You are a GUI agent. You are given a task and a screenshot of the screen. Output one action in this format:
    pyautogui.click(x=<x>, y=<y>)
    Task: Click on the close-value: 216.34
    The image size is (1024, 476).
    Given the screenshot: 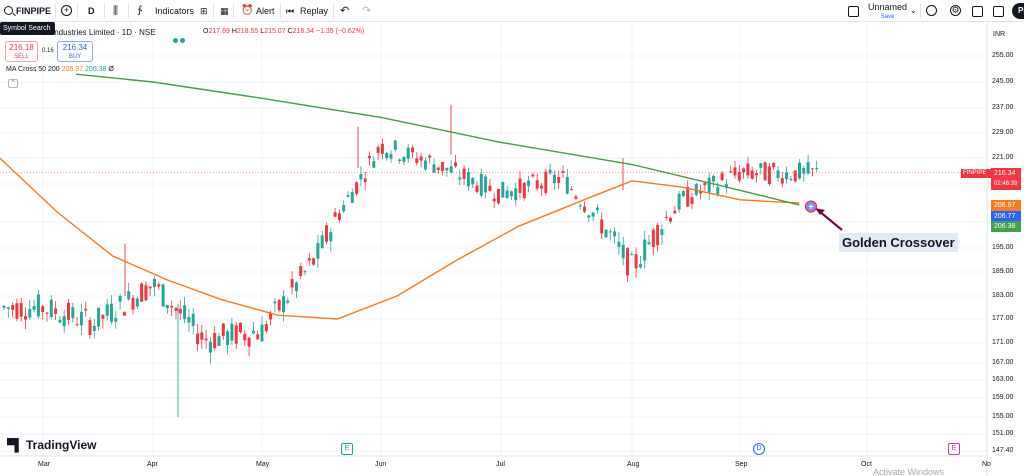 What is the action you would take?
    pyautogui.click(x=303, y=31)
    